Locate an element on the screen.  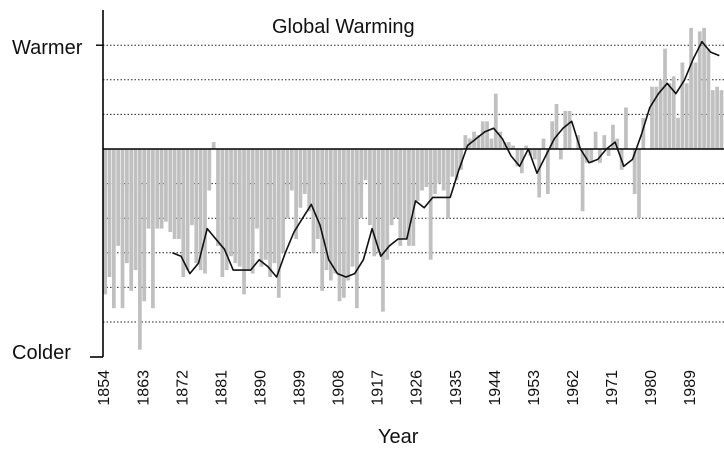
x-tick-label: 1971 is located at coordinates (612, 388).